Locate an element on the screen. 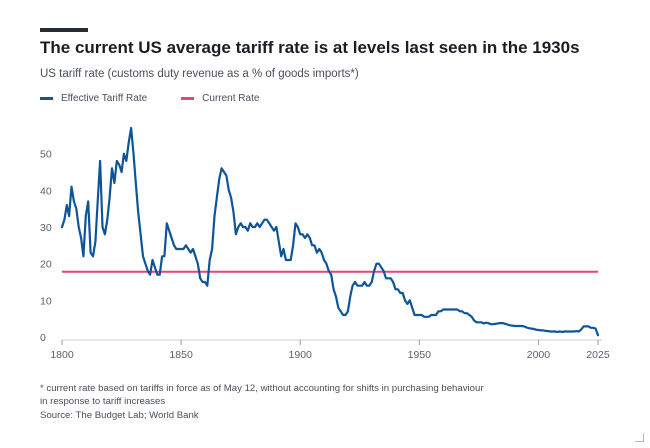  y-tick-label-50: 50 is located at coordinates (46, 155).